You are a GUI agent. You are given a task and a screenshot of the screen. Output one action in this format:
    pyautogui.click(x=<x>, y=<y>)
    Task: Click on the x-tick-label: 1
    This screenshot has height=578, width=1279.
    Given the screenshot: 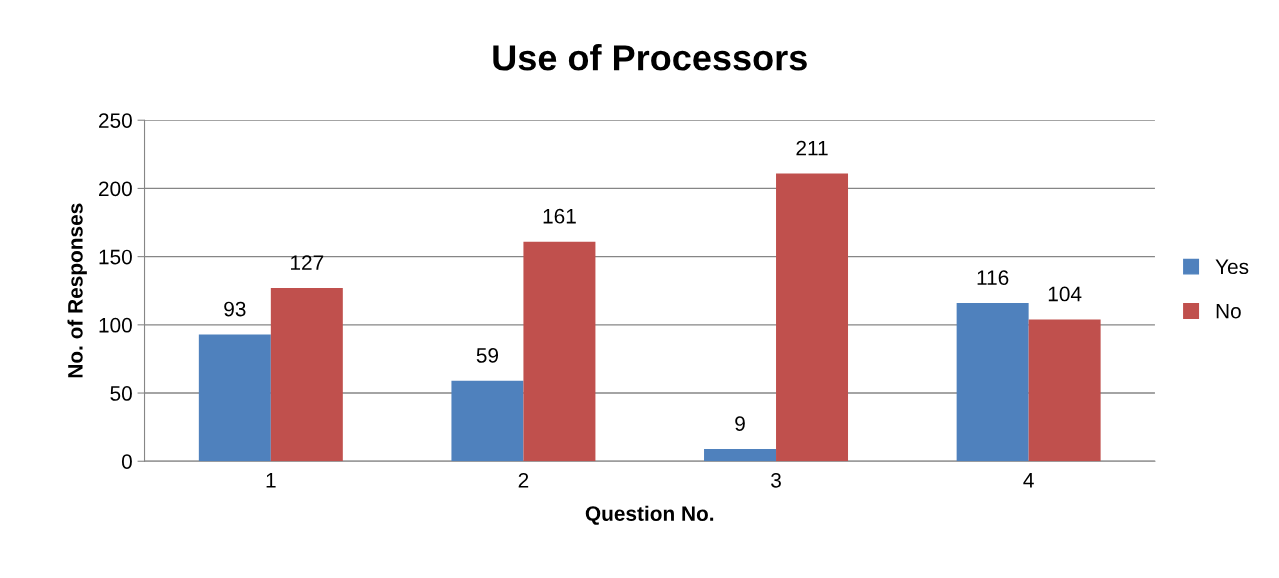 What is the action you would take?
    pyautogui.click(x=271, y=480)
    